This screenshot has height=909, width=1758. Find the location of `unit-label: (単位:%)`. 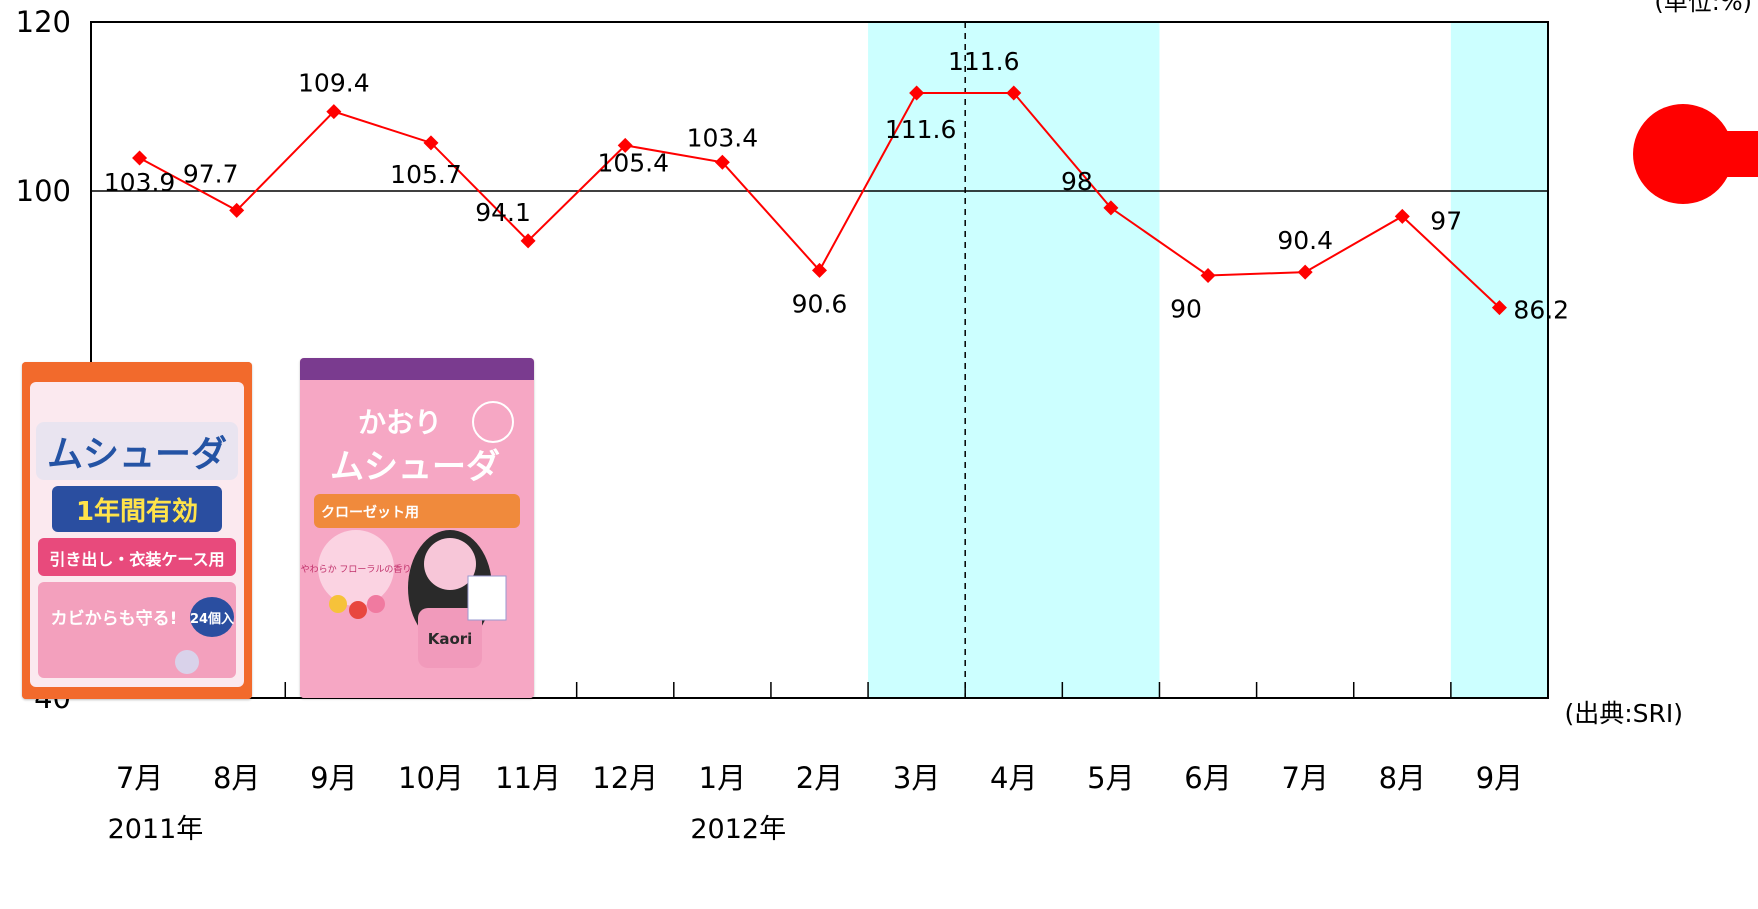

unit-label: (単位:%) is located at coordinates (1703, 8).